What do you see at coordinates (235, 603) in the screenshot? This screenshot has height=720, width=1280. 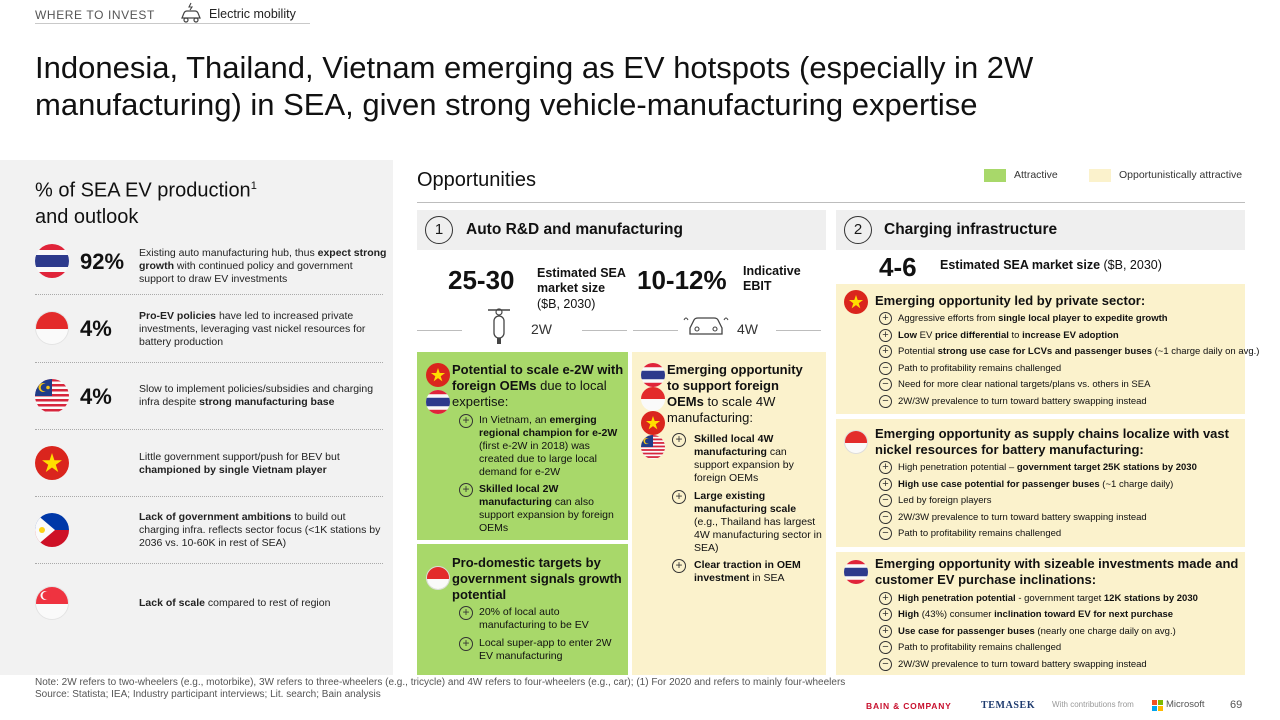 I see `note-singapore: Lack of scale compared to rest of region` at bounding box center [235, 603].